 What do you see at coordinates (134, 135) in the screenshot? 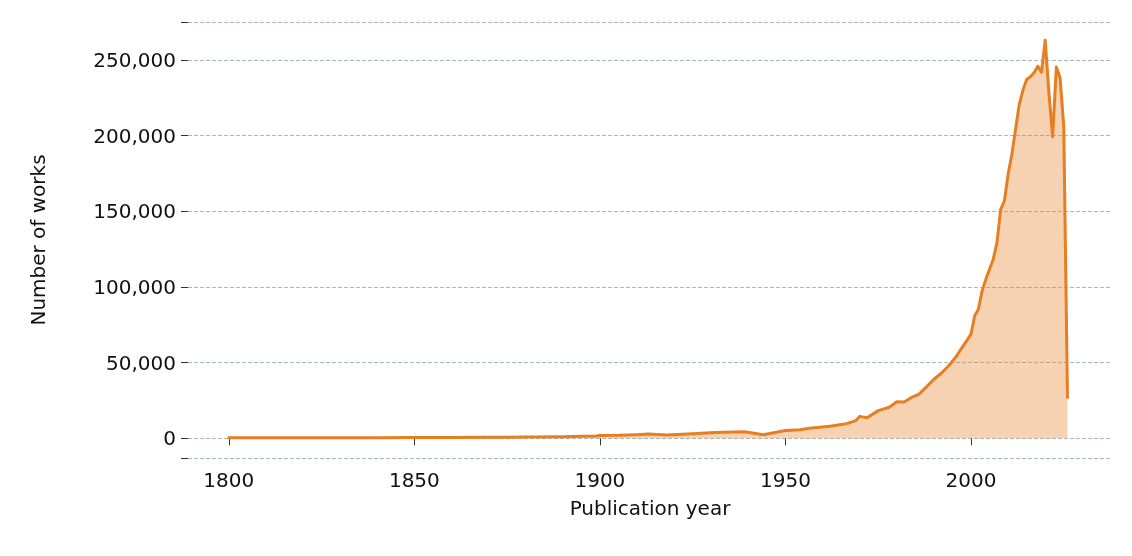
I see `y-tick-label: 200,000` at bounding box center [134, 135].